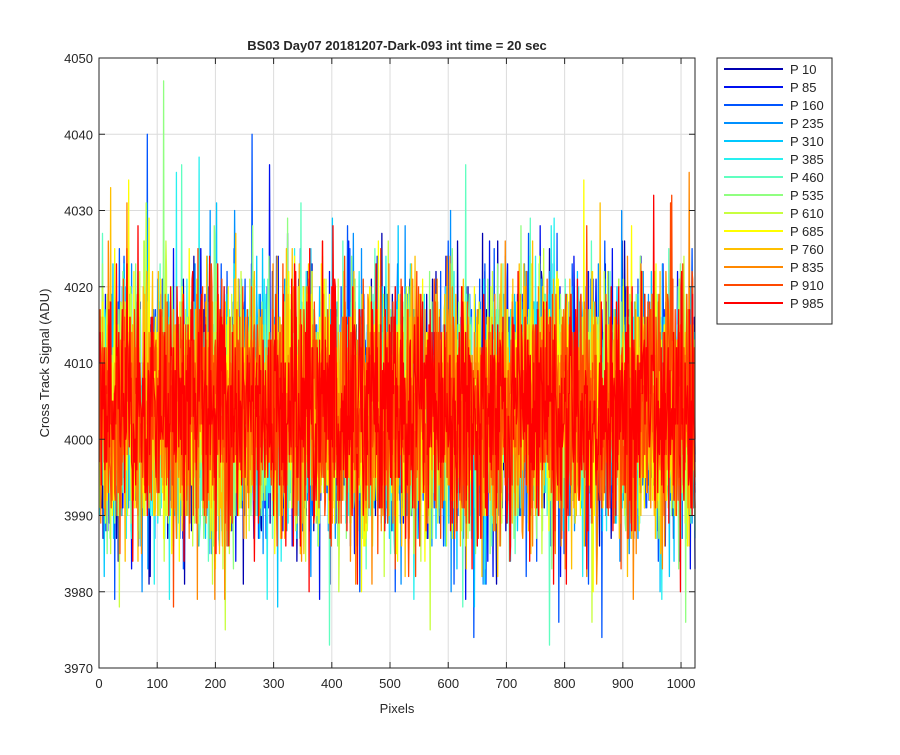 This screenshot has height=755, width=900. I want to click on x-axis-label: Pixels, so click(397, 708).